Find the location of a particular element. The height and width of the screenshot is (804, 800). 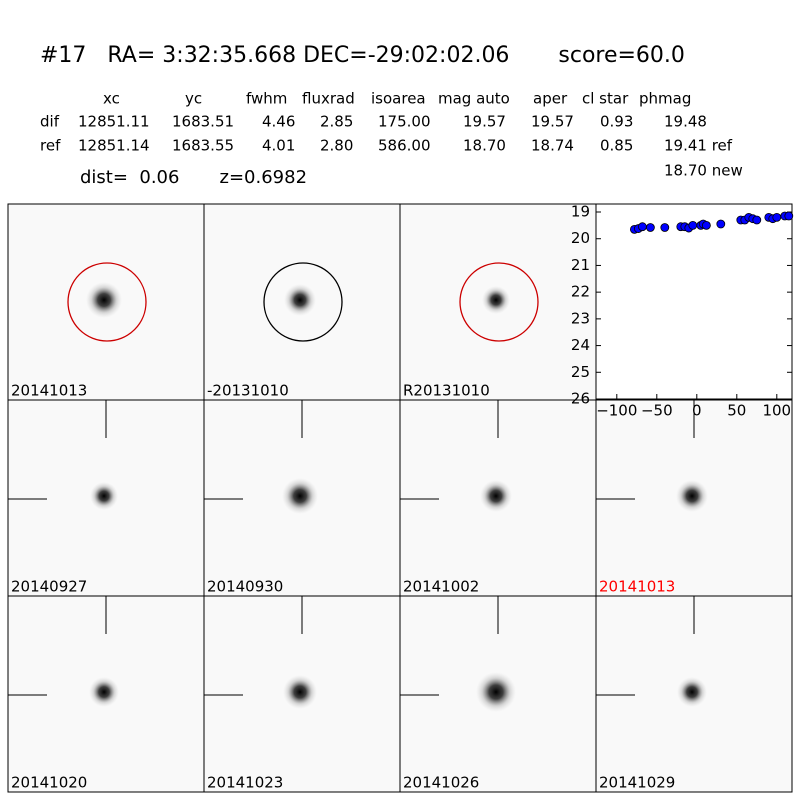

x-tick-label: −100 is located at coordinates (616, 411).